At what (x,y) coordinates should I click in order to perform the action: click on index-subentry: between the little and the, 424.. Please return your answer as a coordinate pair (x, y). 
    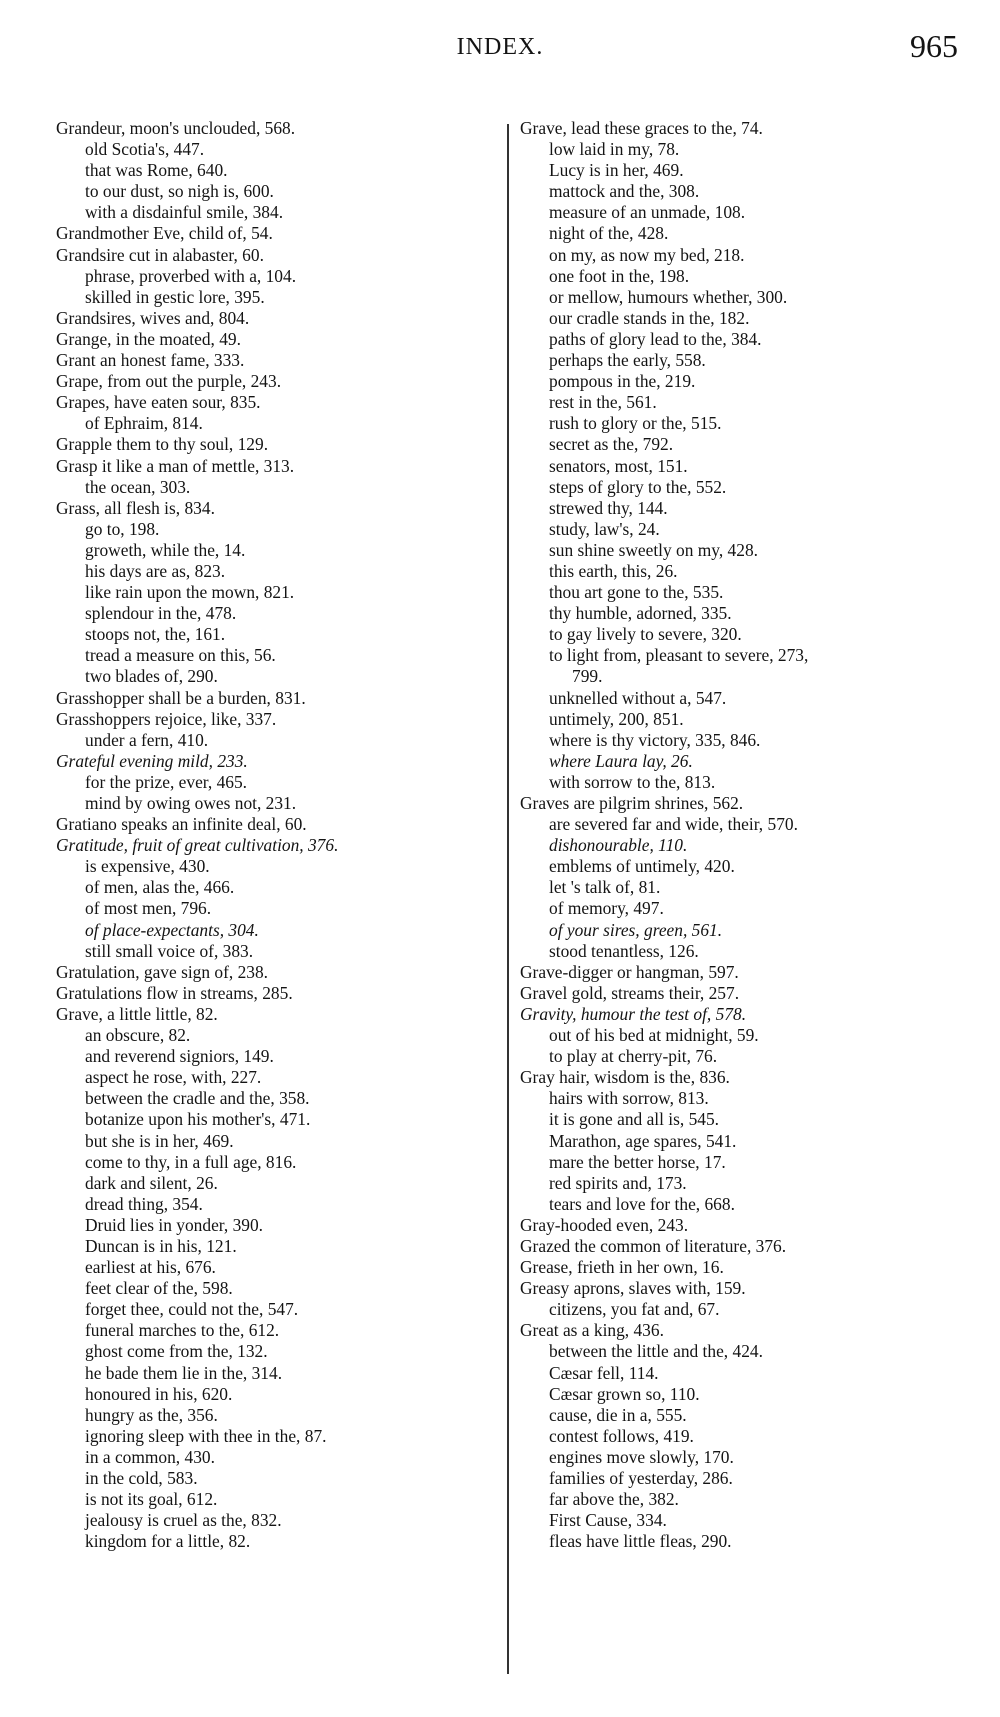
    Looking at the image, I should click on (656, 1351).